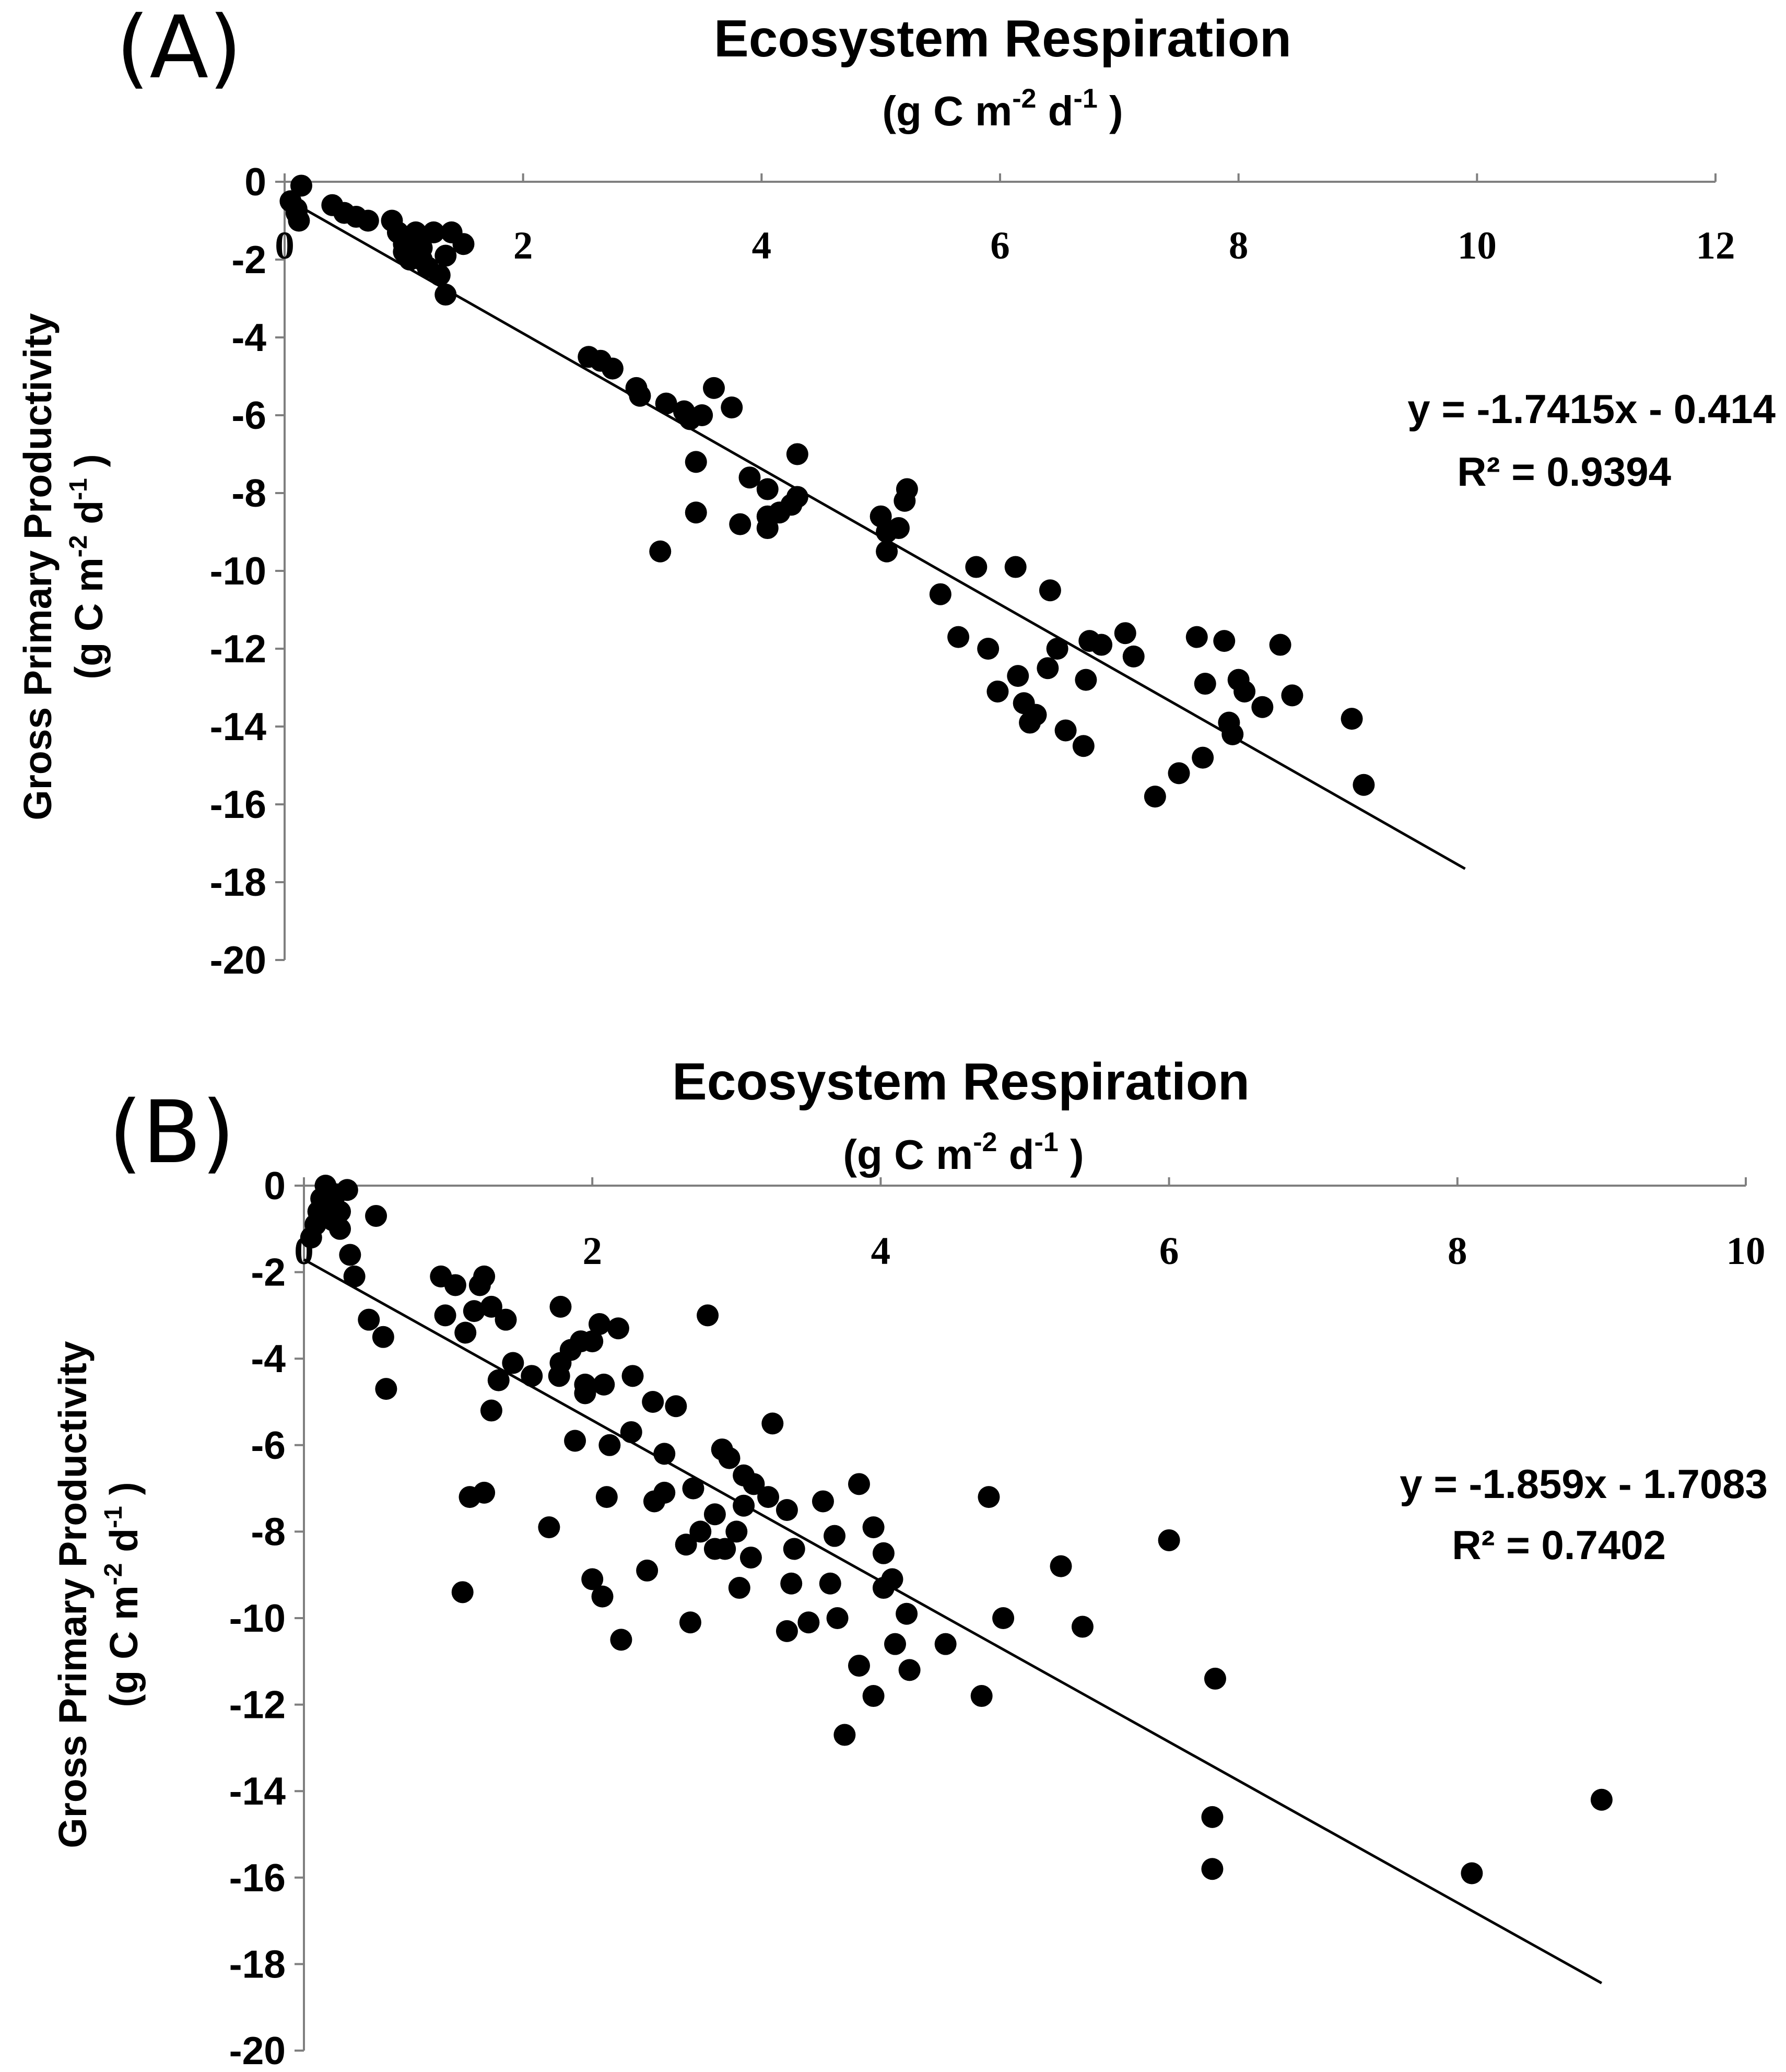 The width and height of the screenshot is (1786, 2072). I want to click on panel-a-y-tick-label: -16, so click(238, 804).